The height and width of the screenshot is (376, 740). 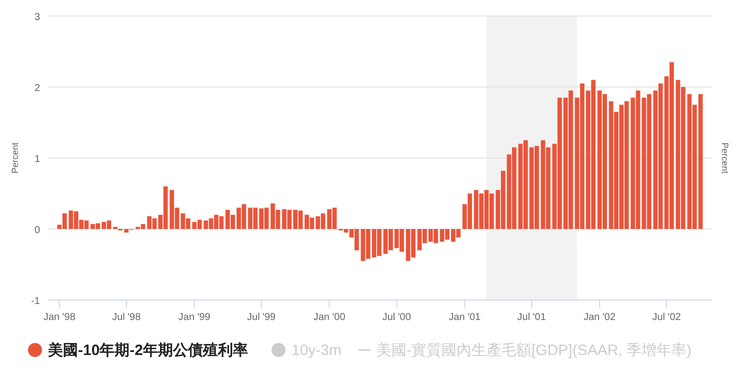 I want to click on x-tick-label: Jul '00, so click(x=397, y=317).